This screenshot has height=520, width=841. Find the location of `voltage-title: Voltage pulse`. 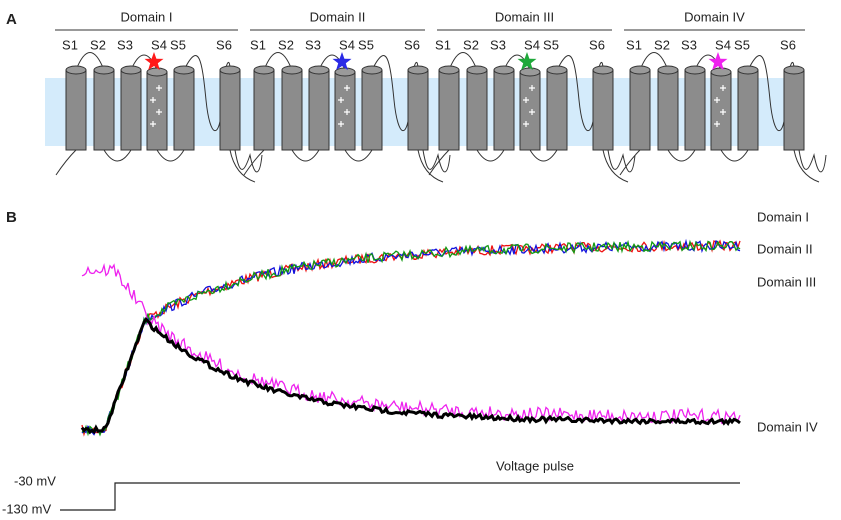

voltage-title: Voltage pulse is located at coordinates (535, 465).